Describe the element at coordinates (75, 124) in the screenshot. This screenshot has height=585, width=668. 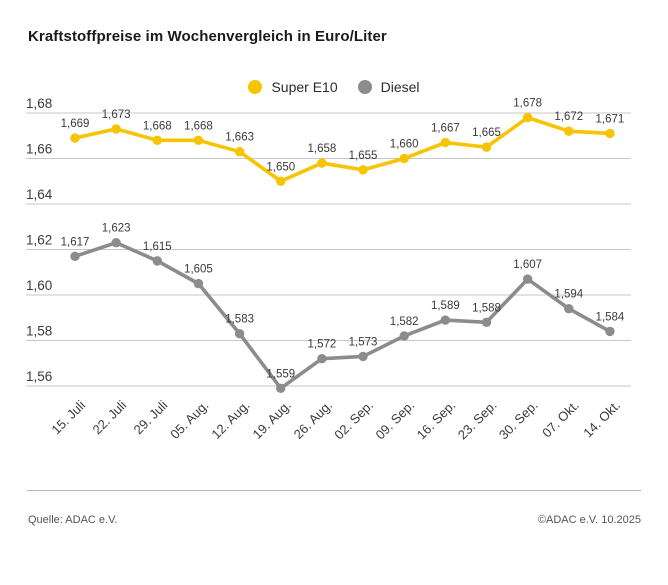
I see `data-point-label-super-e10: 1,669` at that location.